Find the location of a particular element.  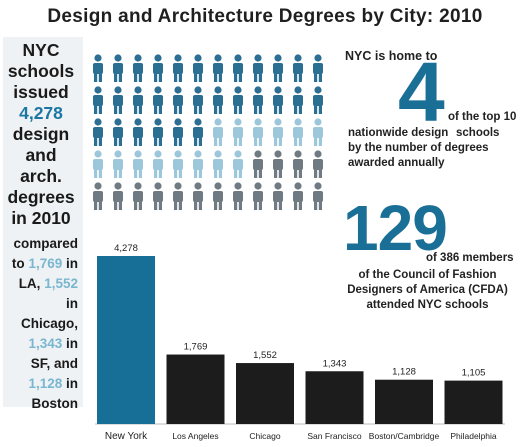

compared-label: compared to is located at coordinates (44, 253).